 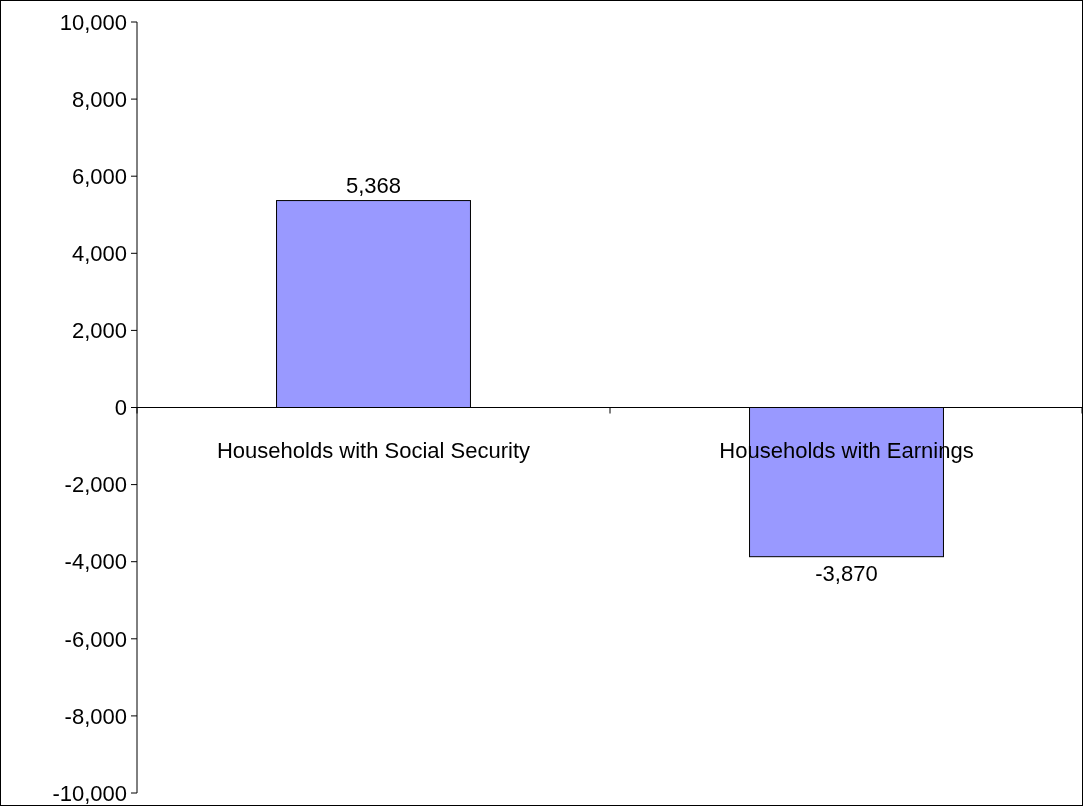 What do you see at coordinates (373, 450) in the screenshot?
I see `x-tick-label: Households with Social Security` at bounding box center [373, 450].